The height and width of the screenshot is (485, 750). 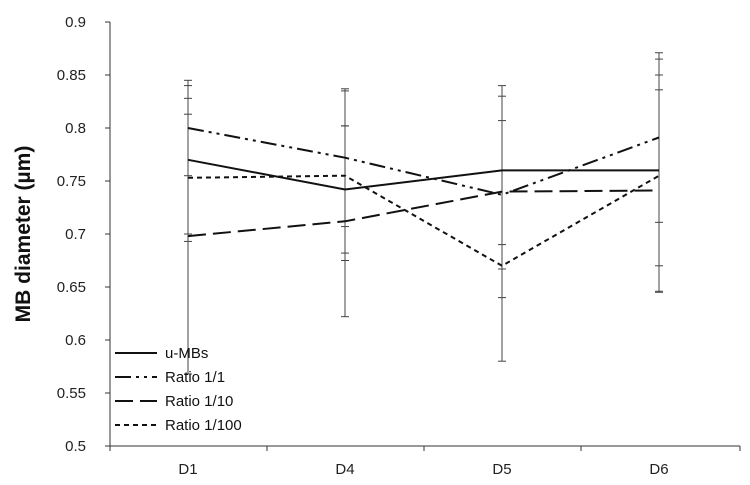 What do you see at coordinates (186, 353) in the screenshot?
I see `legend-label: u-MBs` at bounding box center [186, 353].